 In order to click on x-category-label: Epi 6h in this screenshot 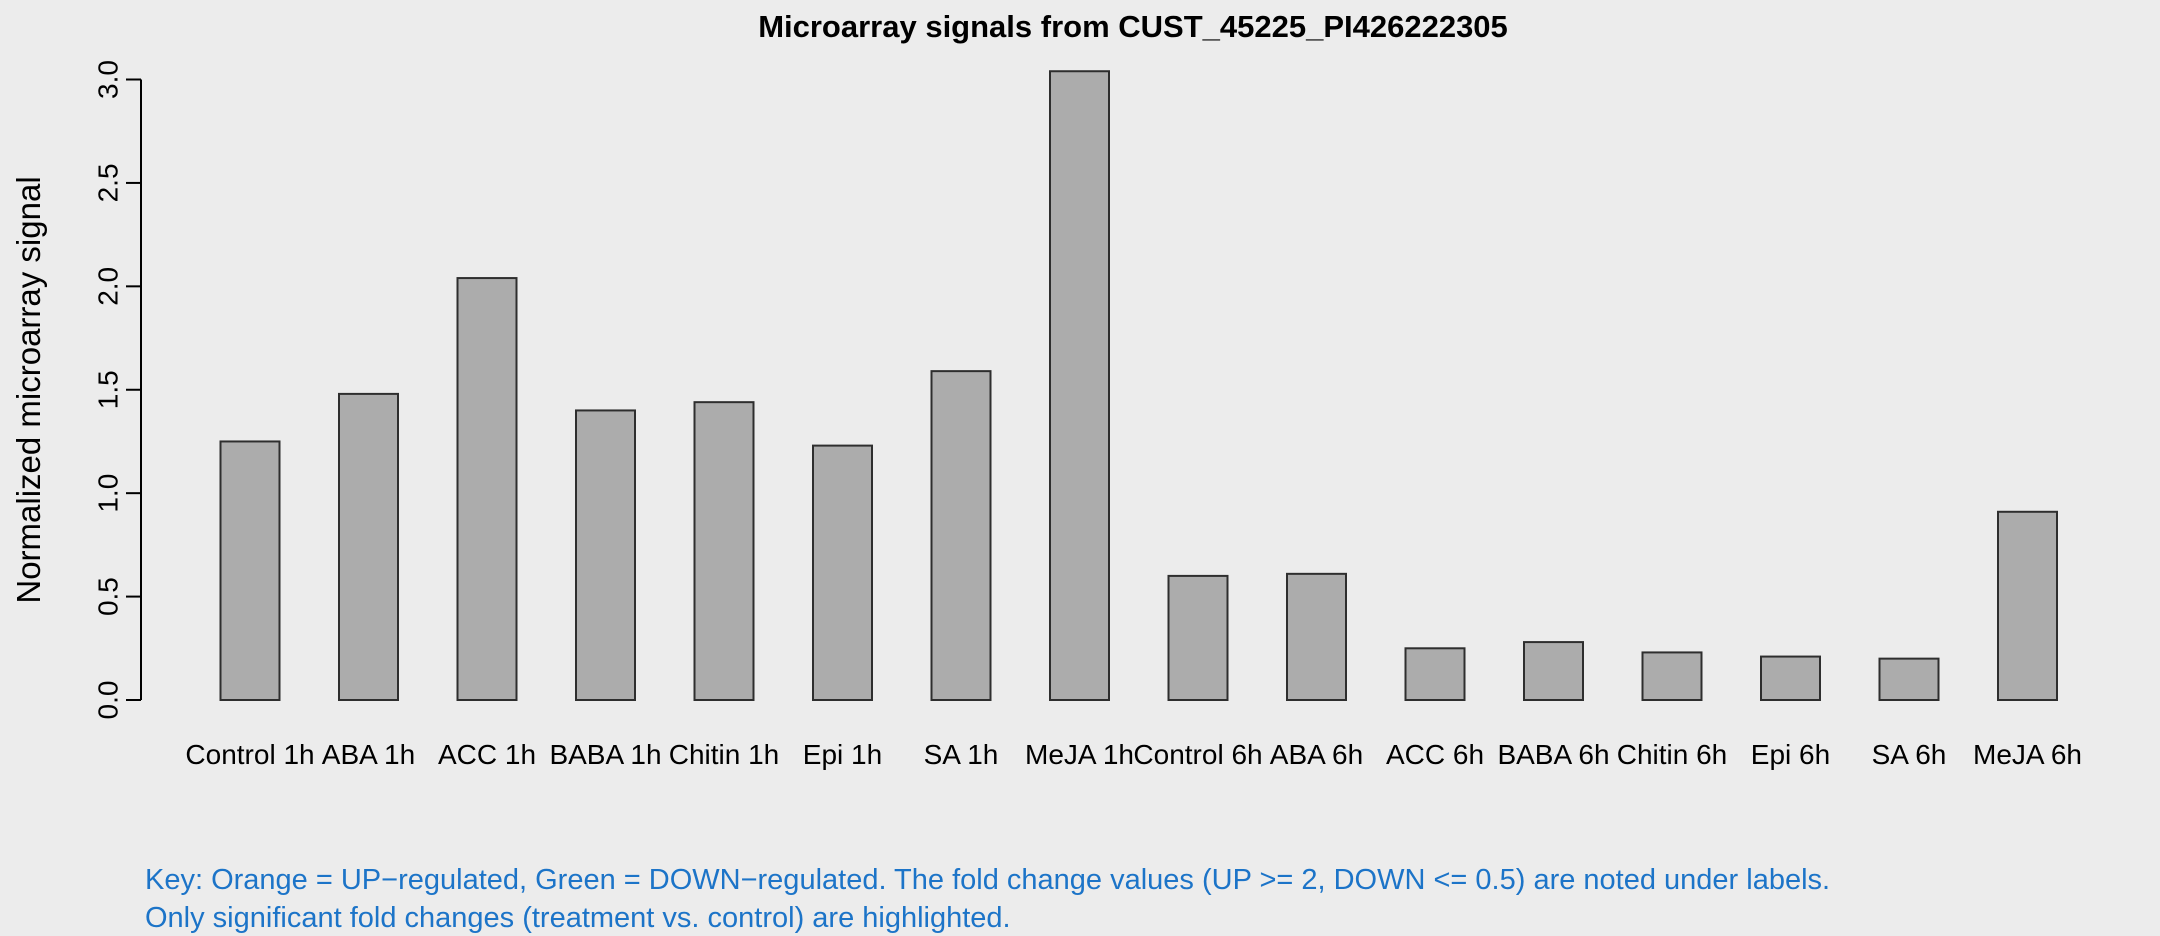, I will do `click(1790, 754)`.